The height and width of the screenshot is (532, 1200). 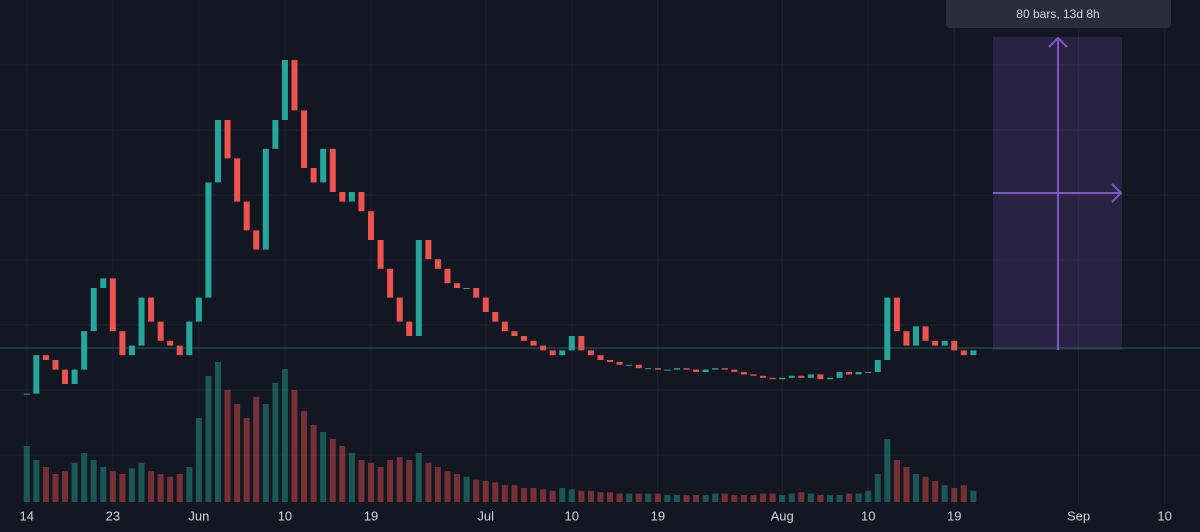 What do you see at coordinates (113, 515) in the screenshot?
I see `x-tick-label: 23` at bounding box center [113, 515].